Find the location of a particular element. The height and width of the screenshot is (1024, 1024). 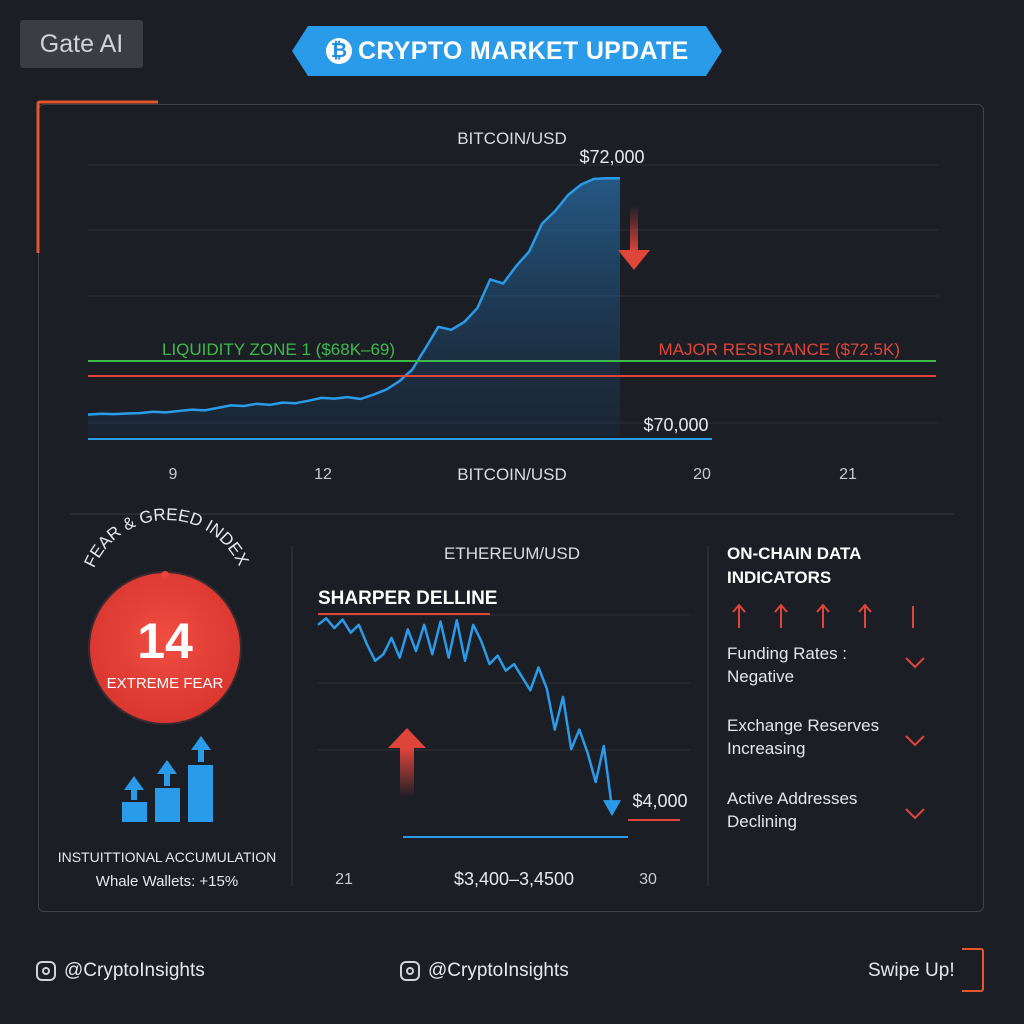

resistance-label: MAJOR RESISTANCE ($72.5K) is located at coordinates (779, 349).